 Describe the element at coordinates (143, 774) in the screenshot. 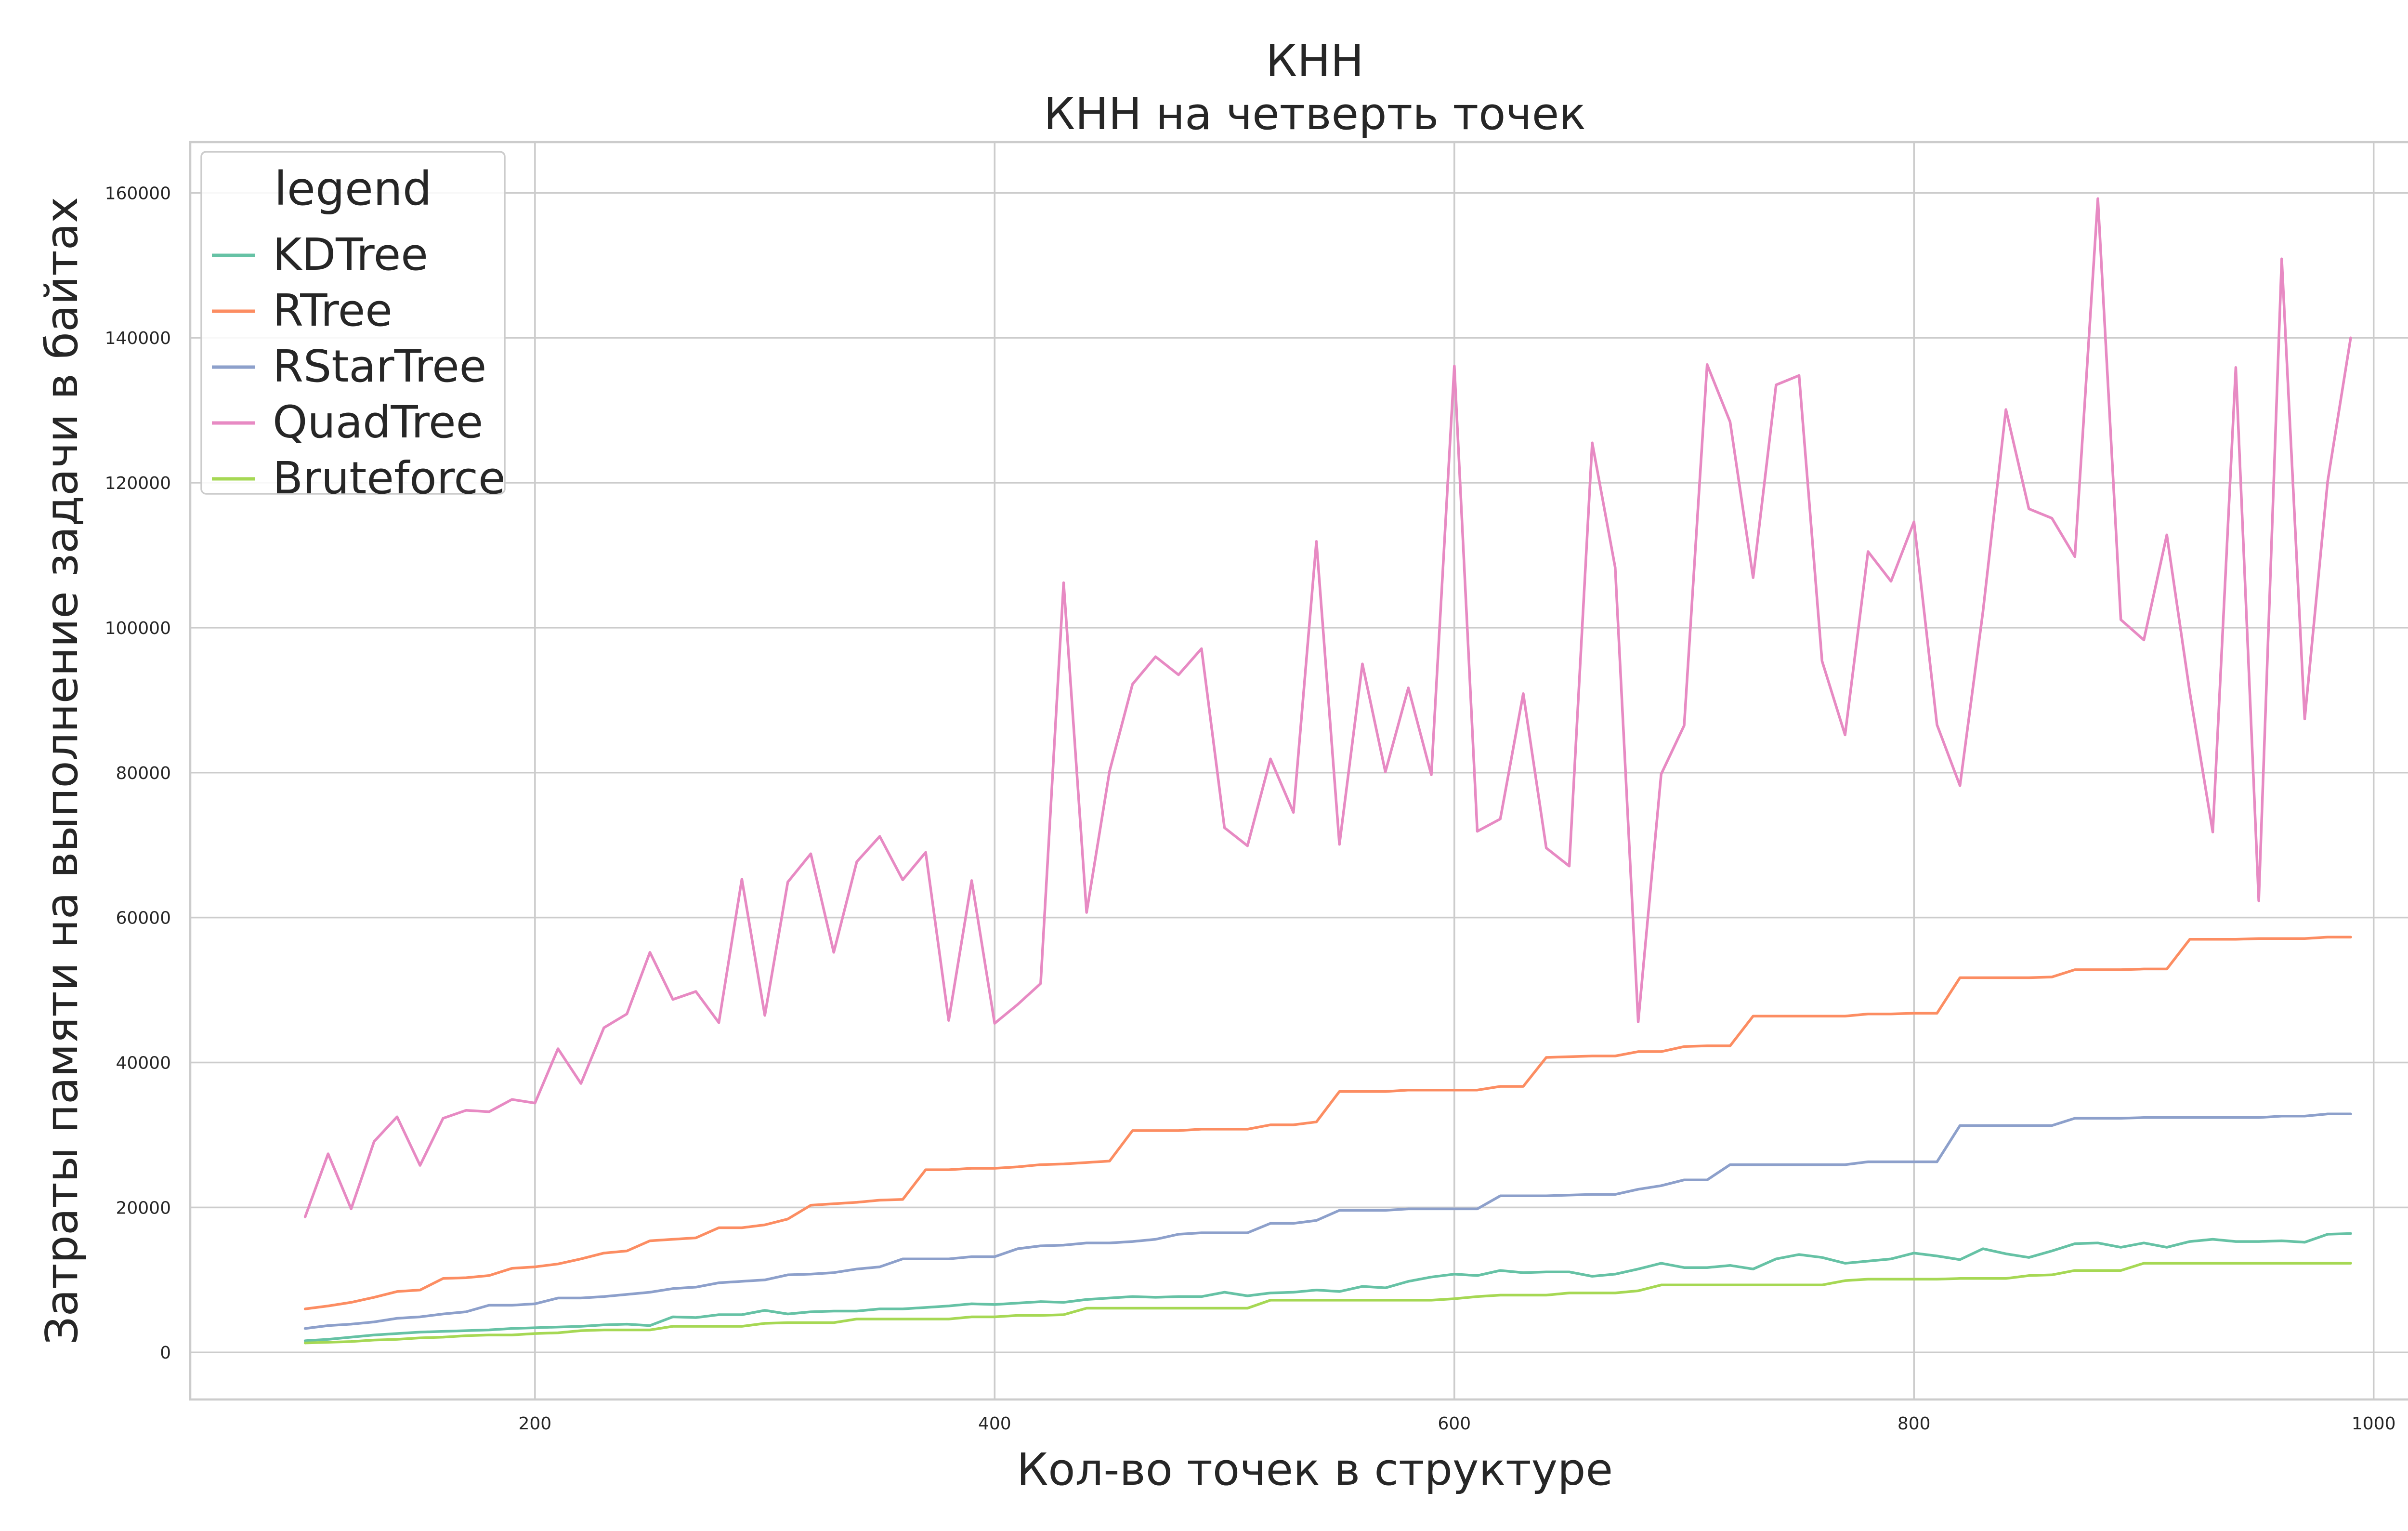

I see `y-tick-label: 80000` at that location.